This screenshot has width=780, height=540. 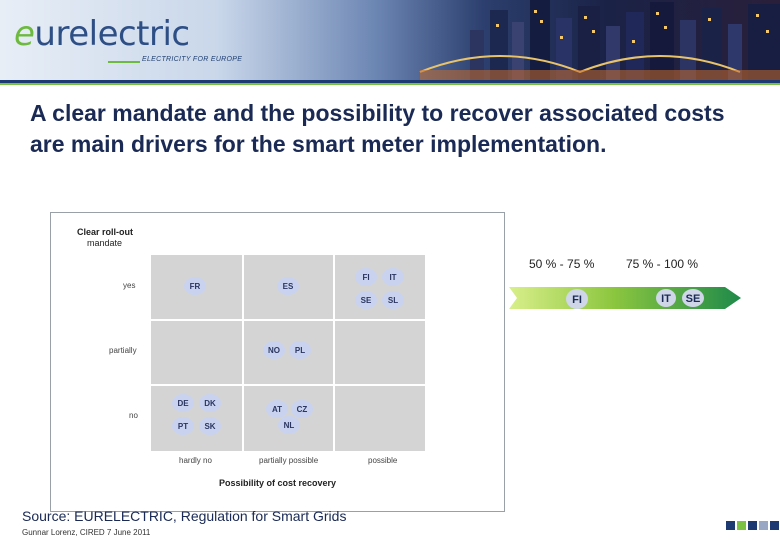 What do you see at coordinates (192, 59) in the screenshot?
I see `logo-tagline: ELECTRICITY FOR EUROPE` at bounding box center [192, 59].